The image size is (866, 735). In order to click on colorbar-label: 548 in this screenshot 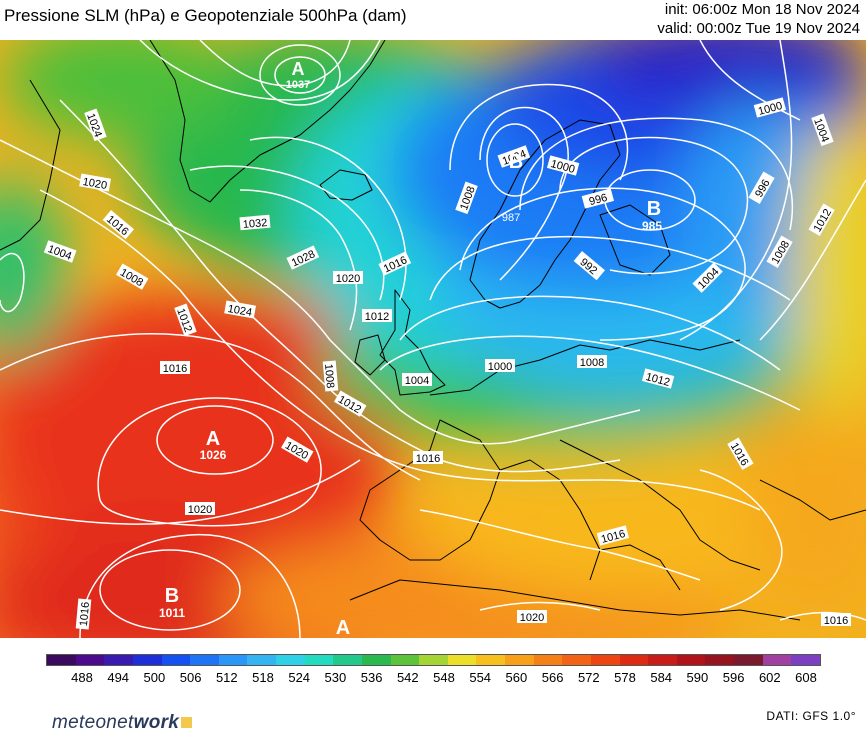, I will do `click(444, 677)`.